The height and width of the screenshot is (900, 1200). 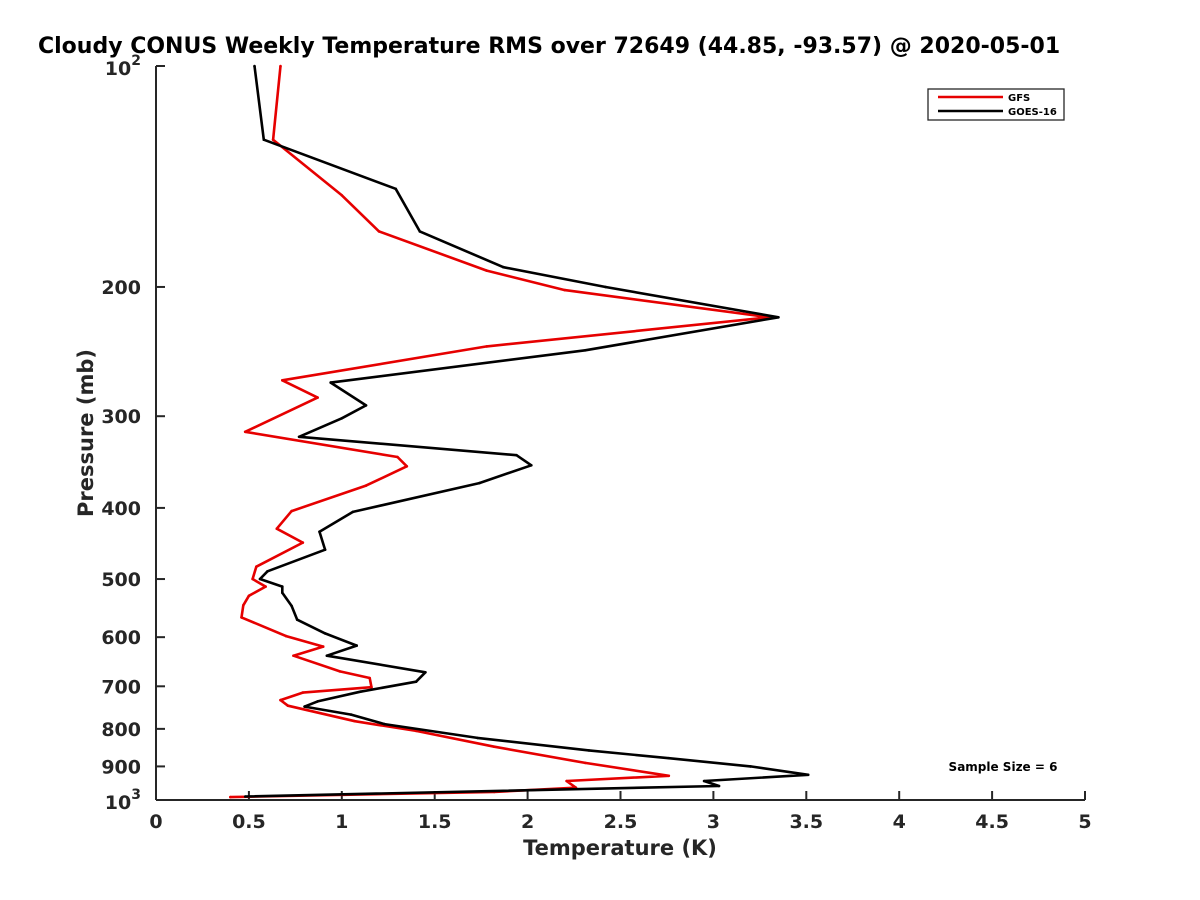 What do you see at coordinates (249, 822) in the screenshot?
I see `x-tick-label: 0.5` at bounding box center [249, 822].